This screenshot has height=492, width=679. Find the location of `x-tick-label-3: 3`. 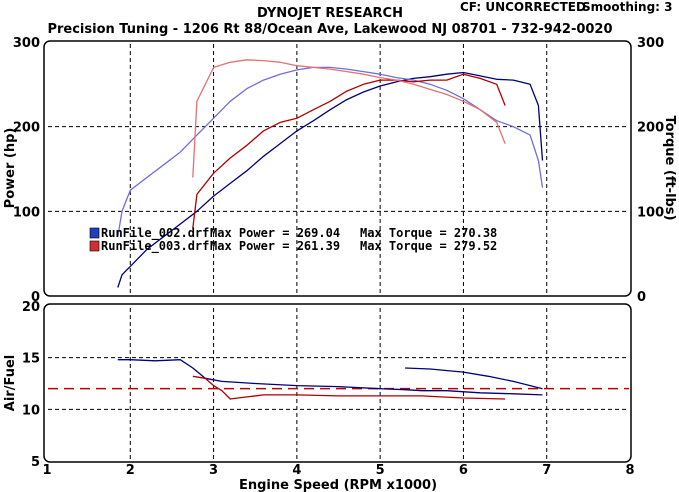

x-tick-label-3: 3 is located at coordinates (213, 470).